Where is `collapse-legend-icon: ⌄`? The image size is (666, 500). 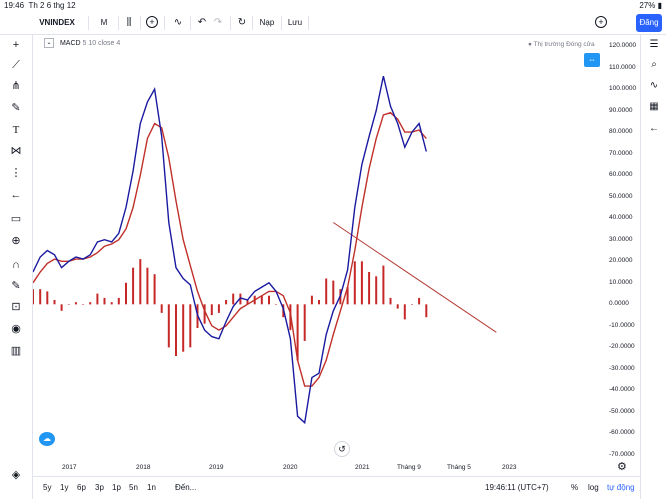
collapse-legend-icon: ⌄ is located at coordinates (49, 43).